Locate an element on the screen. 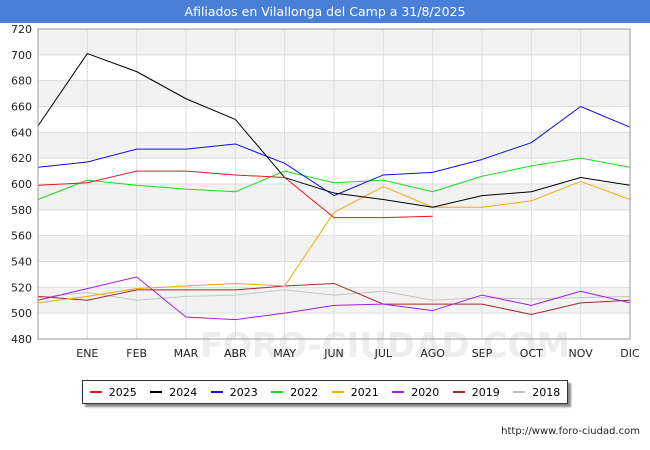 Image resolution: width=650 pixels, height=450 pixels. y-tick-label: 560 is located at coordinates (21, 236).